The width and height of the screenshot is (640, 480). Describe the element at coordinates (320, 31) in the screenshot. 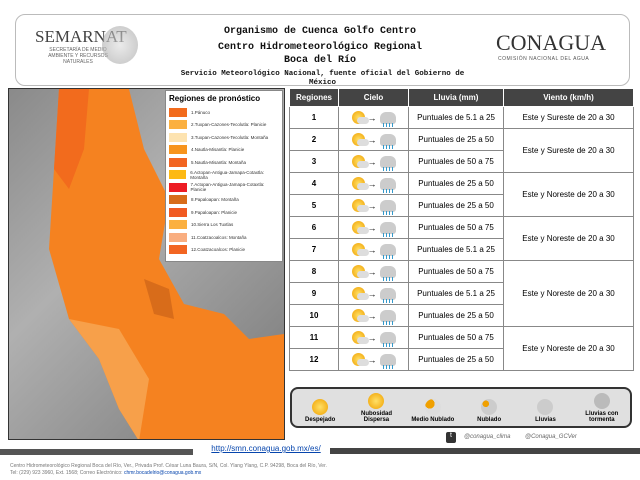

I see `org-title: Organismo de Cuenca Golfo Centro` at that location.